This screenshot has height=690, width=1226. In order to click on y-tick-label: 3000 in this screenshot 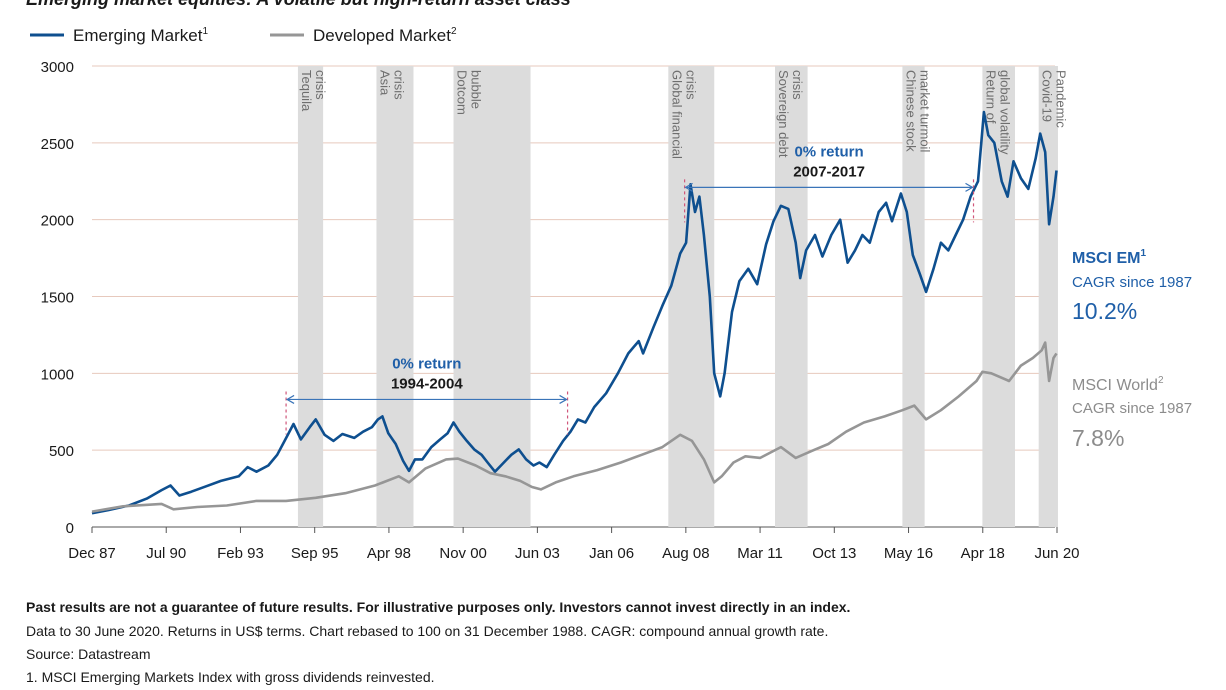, I will do `click(57, 67)`.